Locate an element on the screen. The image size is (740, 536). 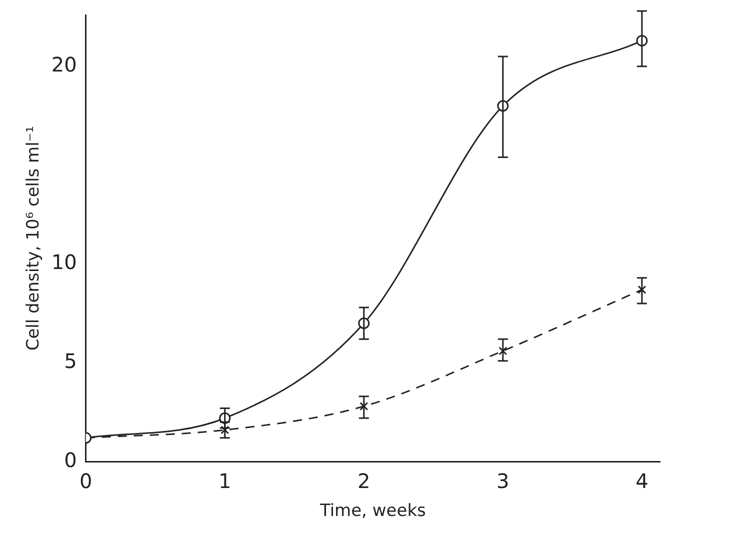
x-tick-label: 1 is located at coordinates (225, 480).